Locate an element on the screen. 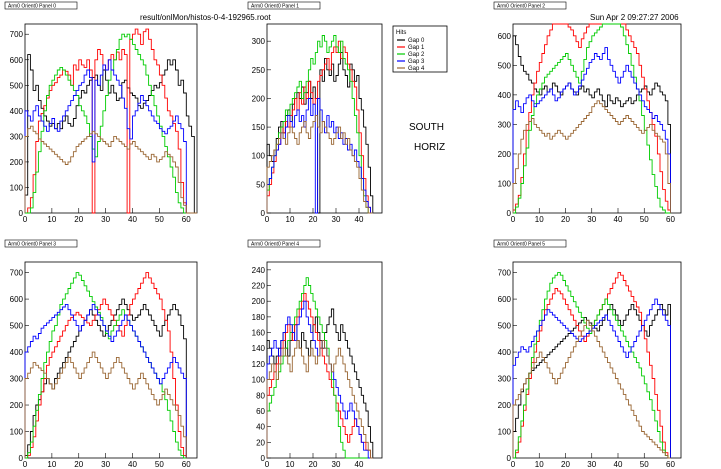 Image resolution: width=721 pixels, height=469 pixels. legend-box is located at coordinates (420, 49).